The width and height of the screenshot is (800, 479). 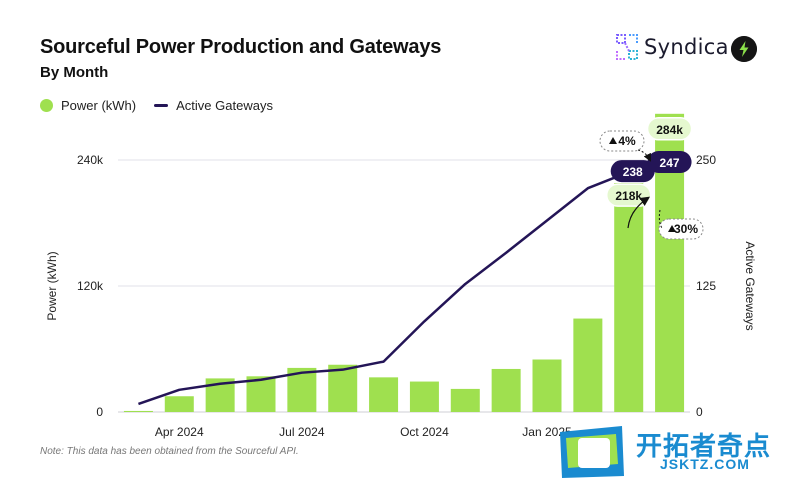 What do you see at coordinates (241, 47) in the screenshot?
I see `chart-title: Sourceful Power Production and Gateways` at bounding box center [241, 47].